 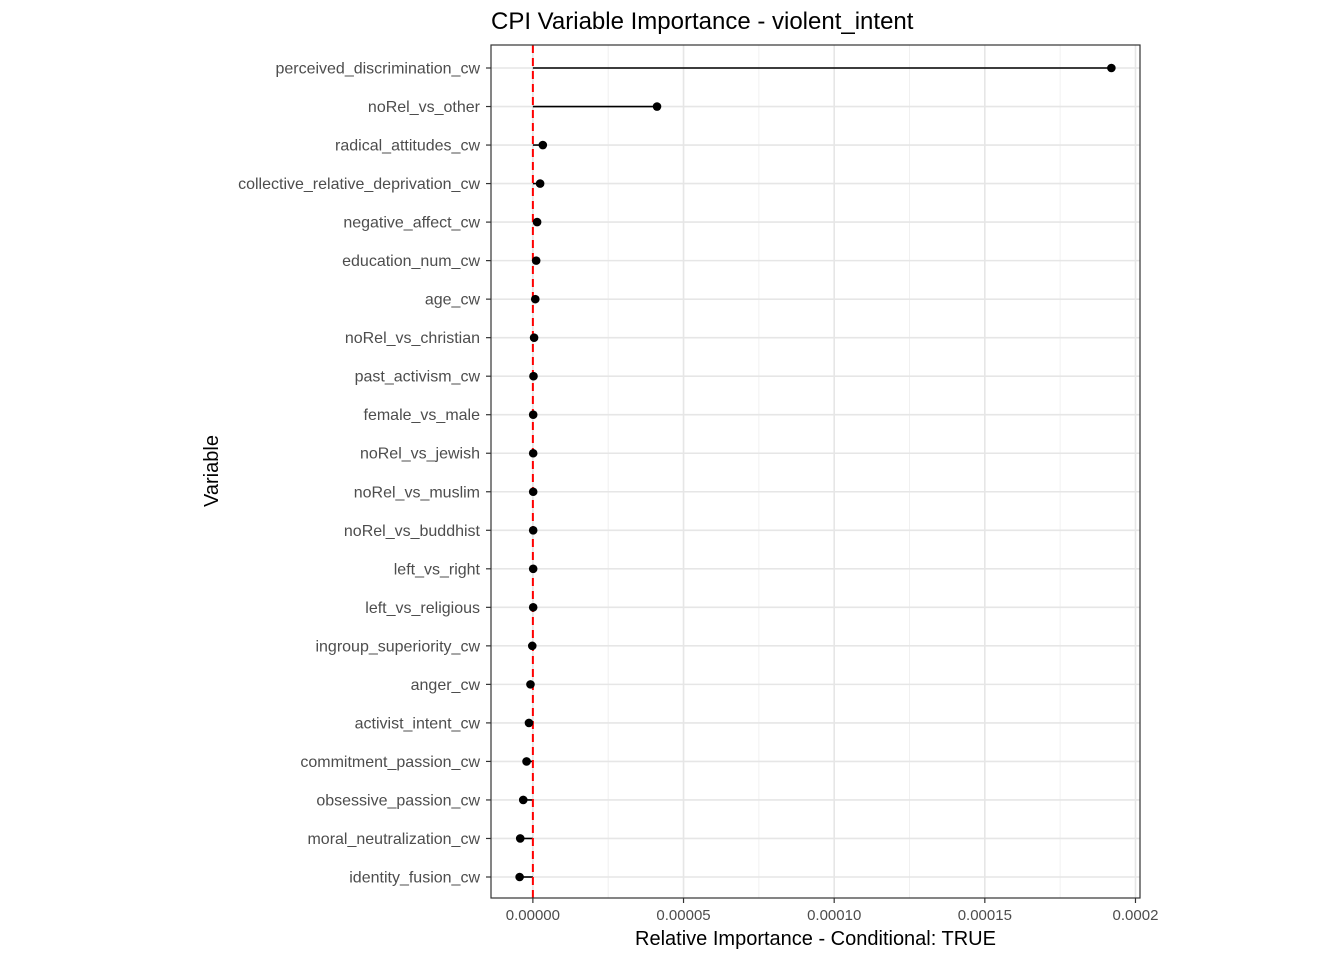 I want to click on y-tick-label: noRel_vs_jewish, so click(x=420, y=454).